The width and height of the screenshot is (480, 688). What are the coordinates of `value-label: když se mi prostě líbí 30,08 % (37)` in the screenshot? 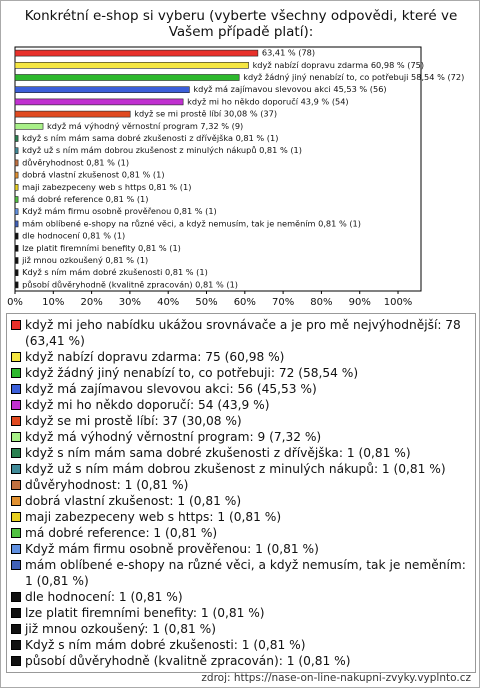 It's located at (205, 114).